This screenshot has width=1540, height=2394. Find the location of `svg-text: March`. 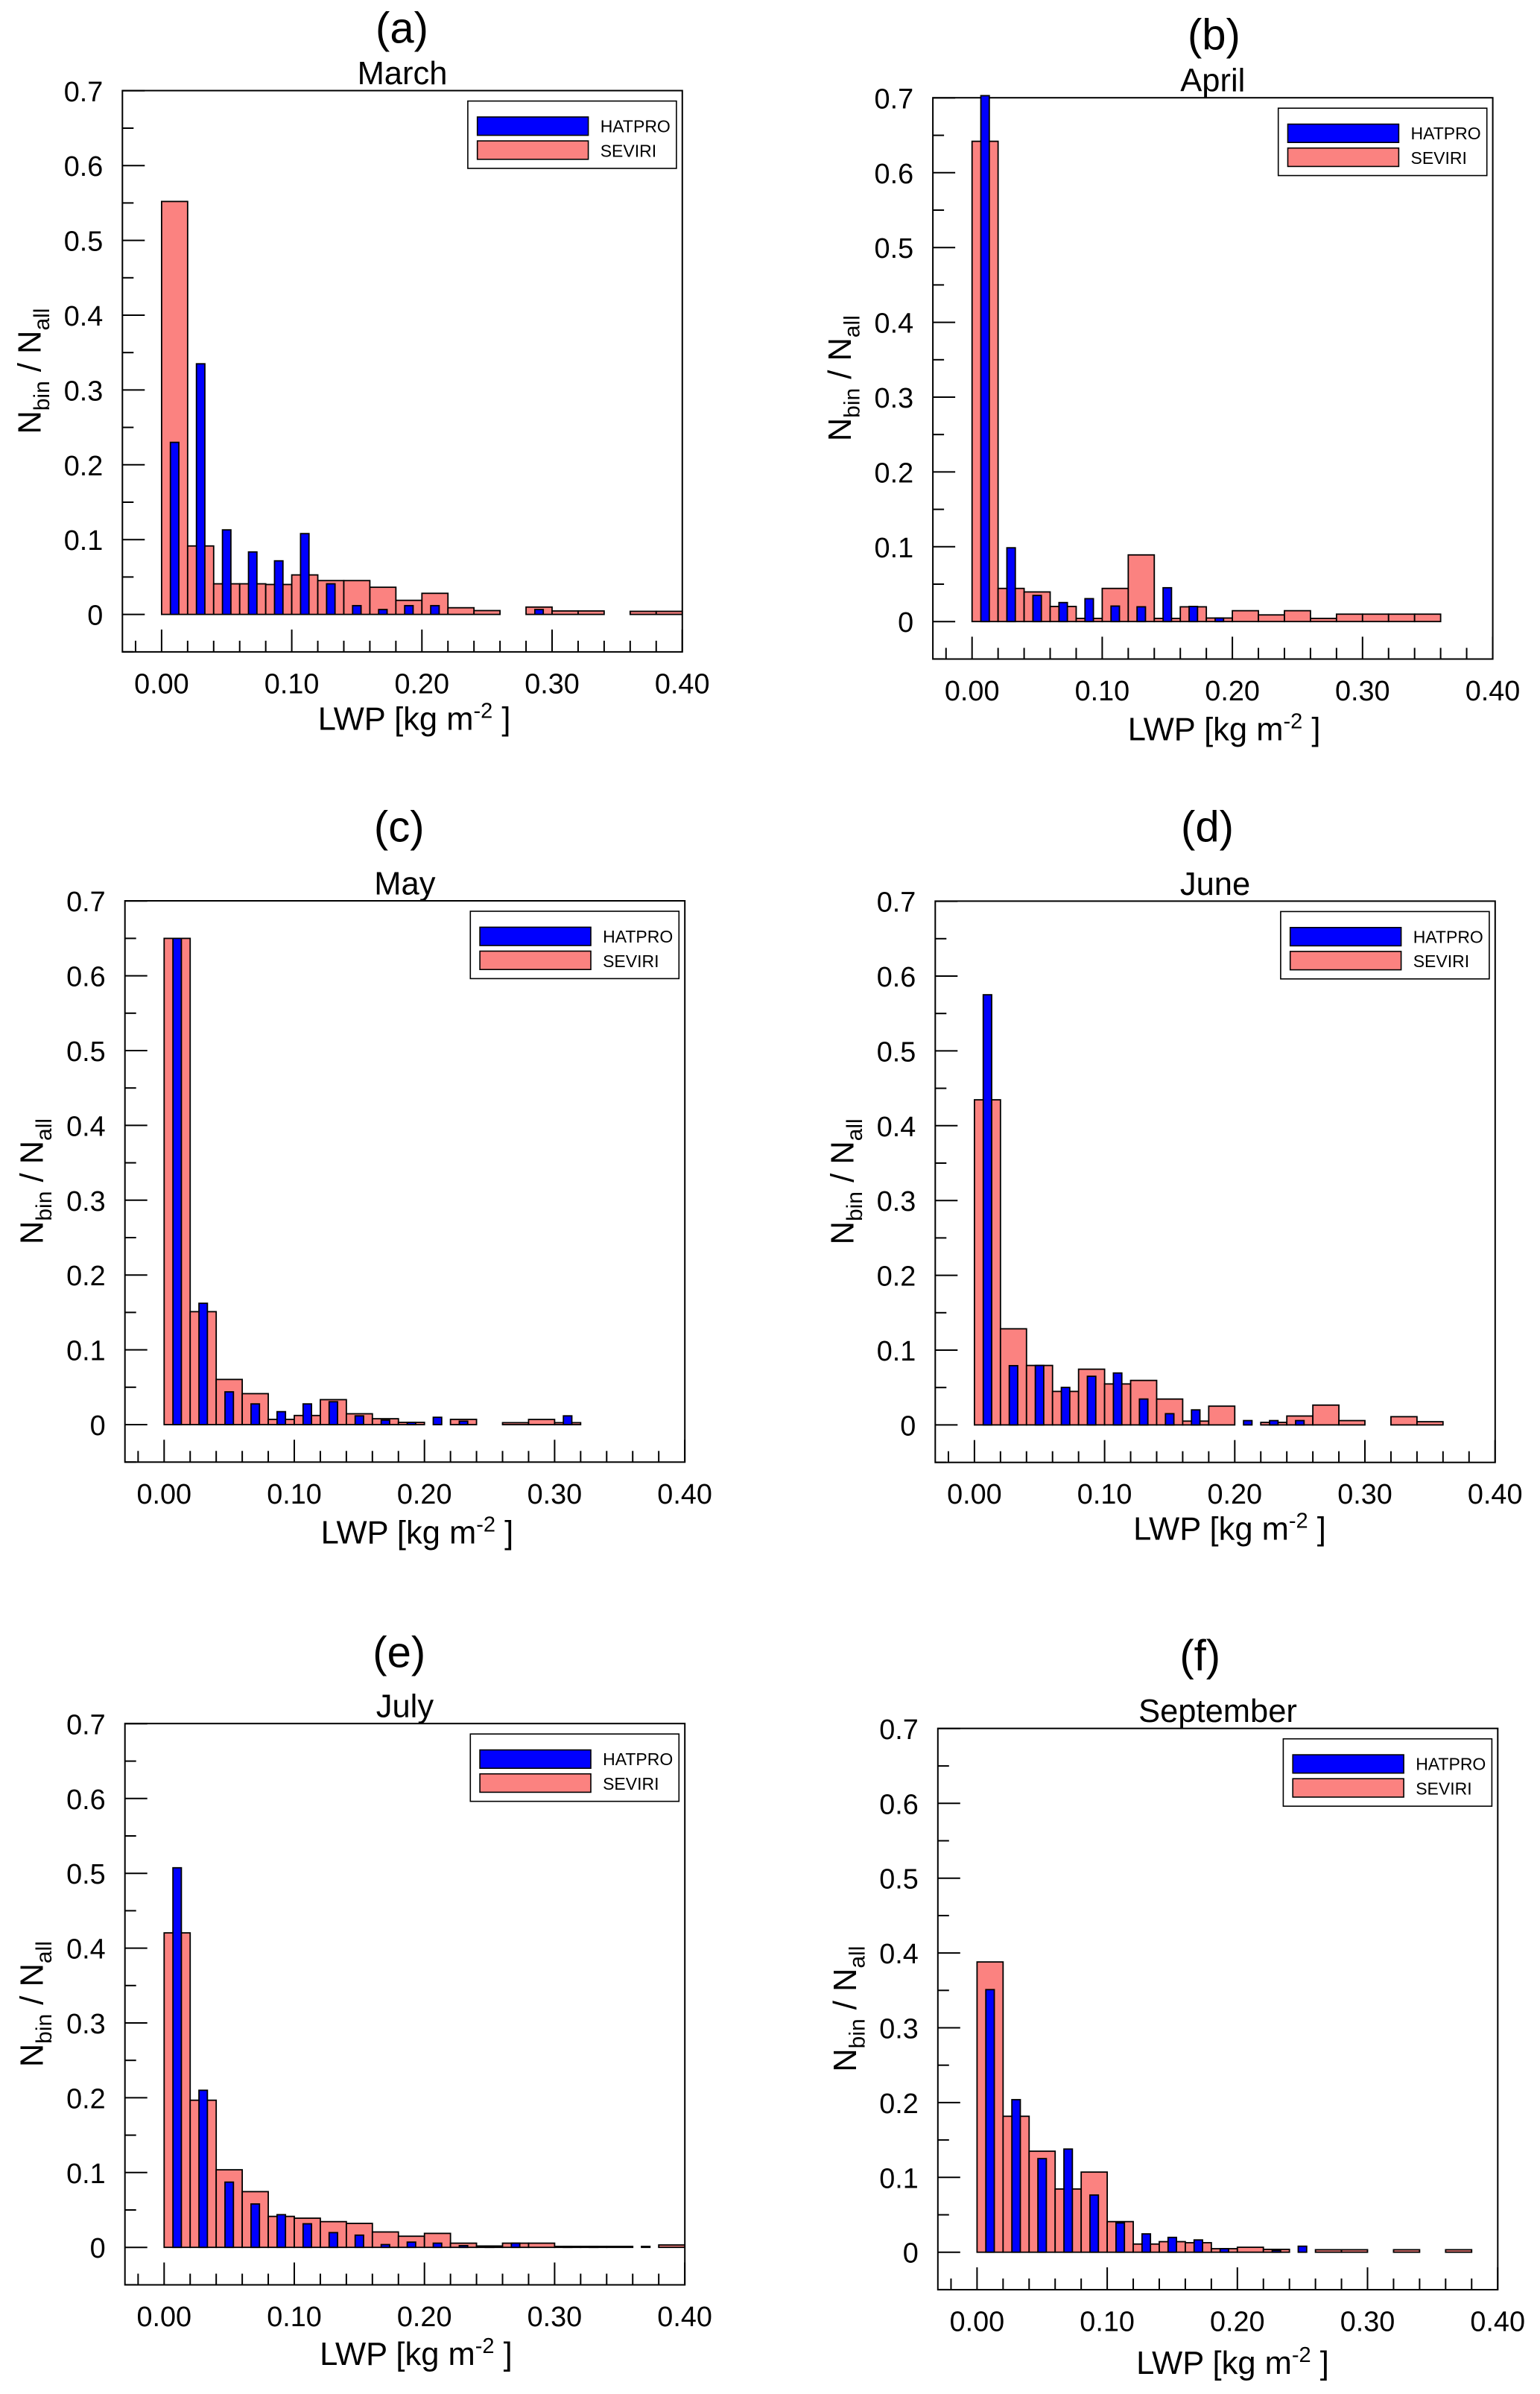

svg-text: March is located at coordinates (403, 74).